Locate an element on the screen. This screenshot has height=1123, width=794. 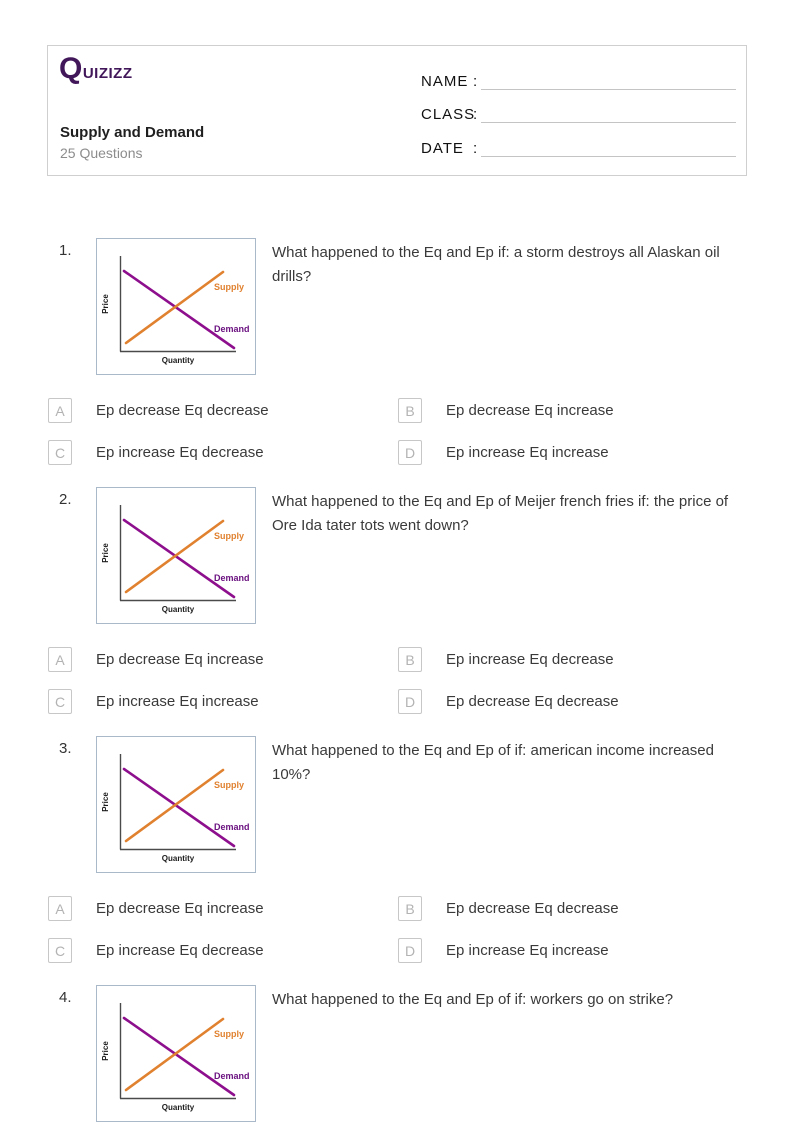
question-number: 4. is located at coordinates (65, 997).